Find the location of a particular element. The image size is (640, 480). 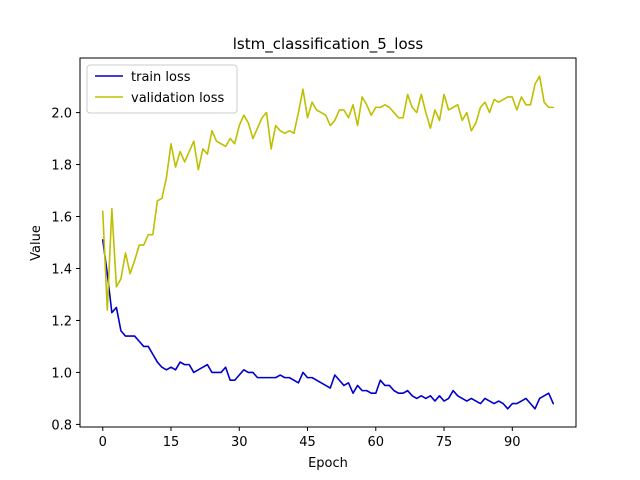

x-tick-label: 90 is located at coordinates (512, 442).